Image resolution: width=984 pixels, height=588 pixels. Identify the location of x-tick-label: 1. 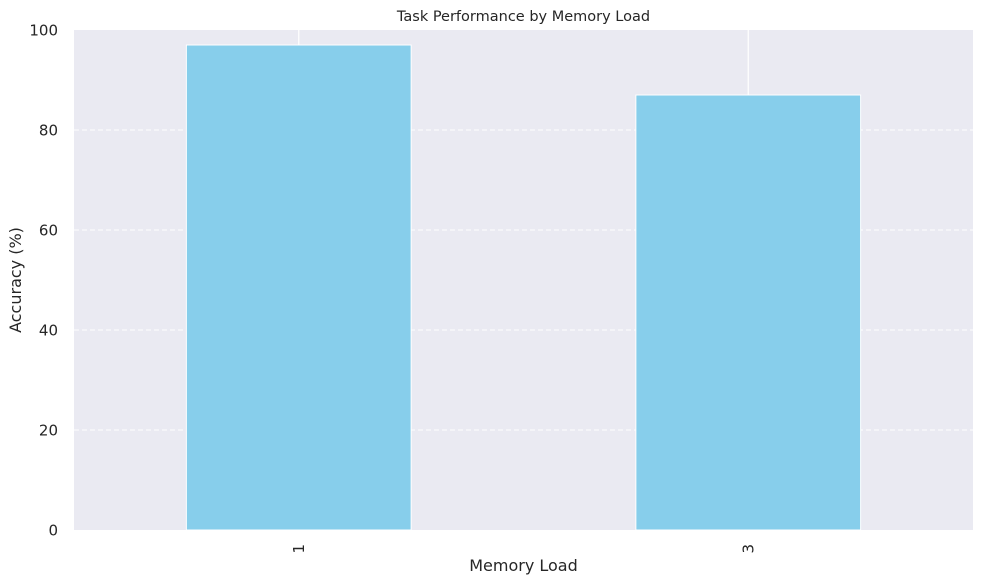
(299, 549).